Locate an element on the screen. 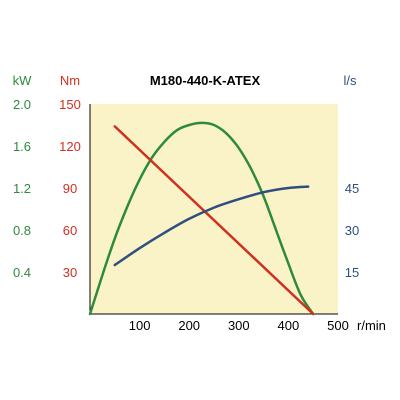  nm-tick-label-1: 60 is located at coordinates (70, 230).